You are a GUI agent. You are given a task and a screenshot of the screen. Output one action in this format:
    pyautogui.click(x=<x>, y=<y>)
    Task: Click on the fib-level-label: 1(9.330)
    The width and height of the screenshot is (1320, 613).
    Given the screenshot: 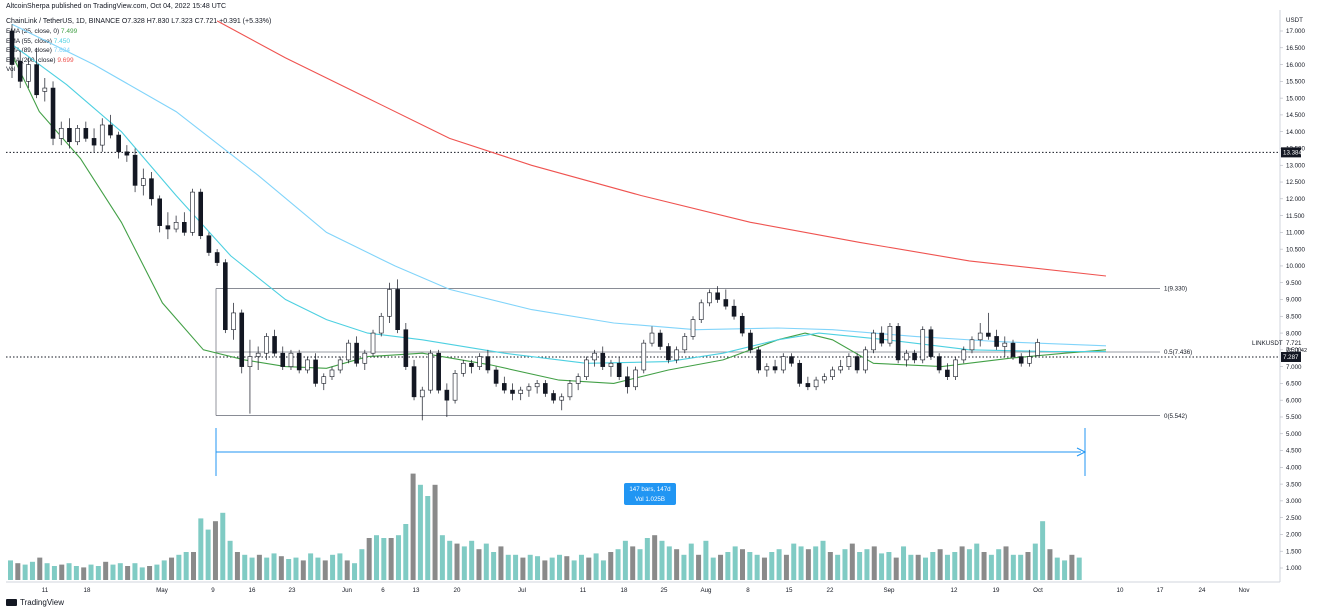 What is the action you would take?
    pyautogui.click(x=1175, y=289)
    